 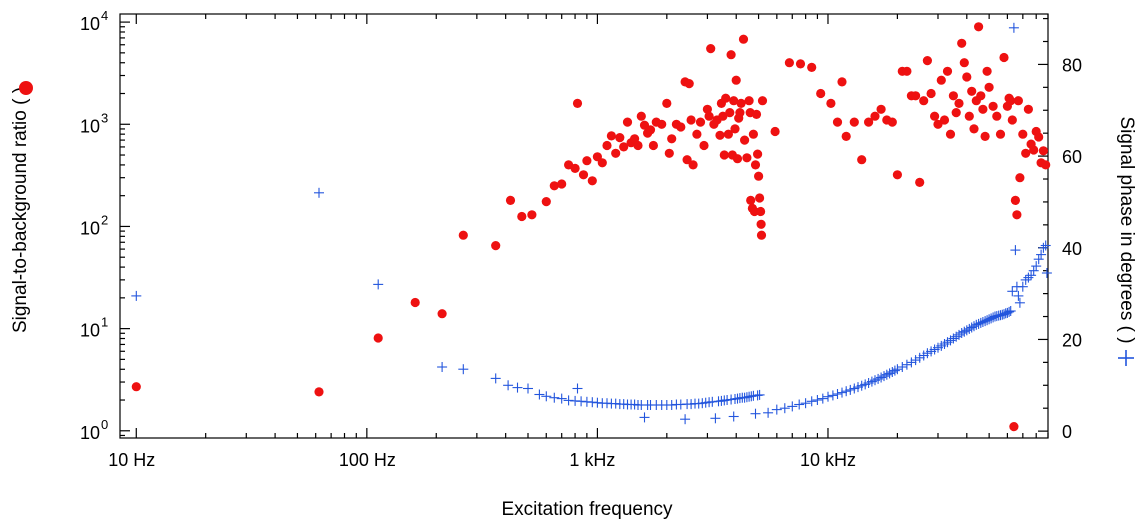 I want to click on y-left-tick-exponent: 0, so click(x=104, y=424).